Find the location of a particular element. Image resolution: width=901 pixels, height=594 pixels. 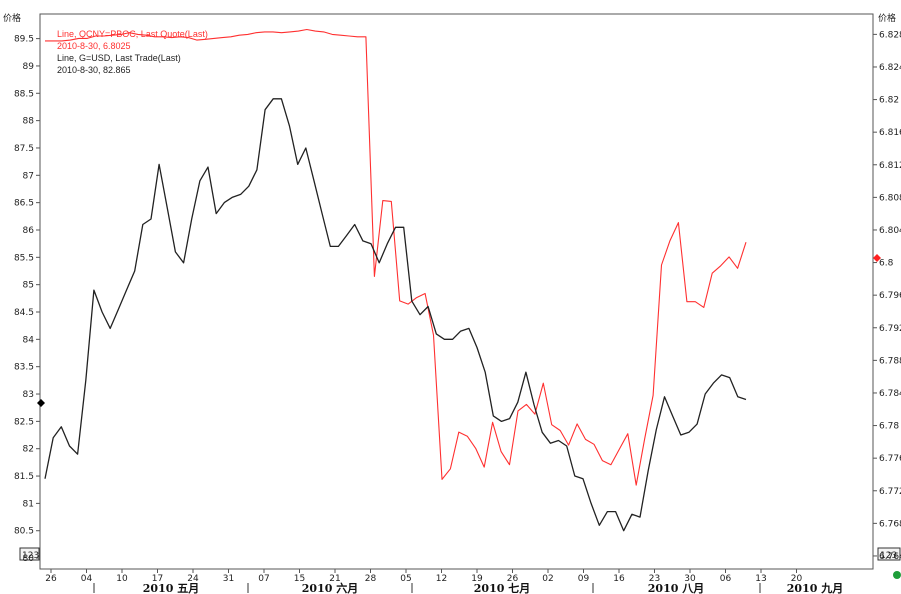

y-right-tick-label: 6.8 is located at coordinates (886, 264).